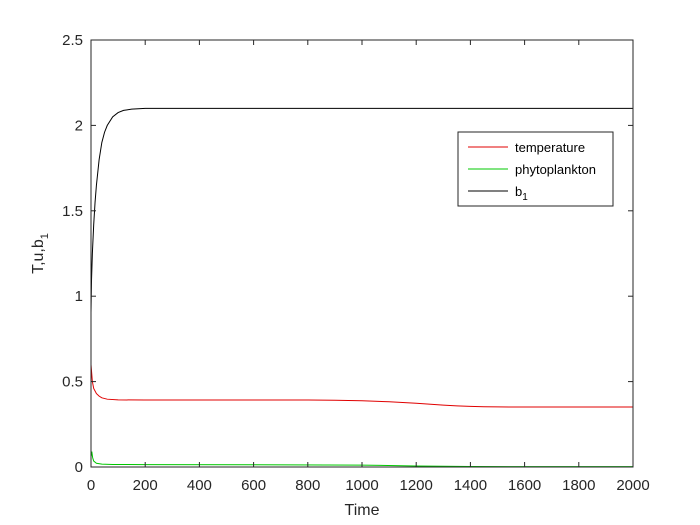 The height and width of the screenshot is (525, 700). What do you see at coordinates (307, 485) in the screenshot?
I see `x-tick-label: 800` at bounding box center [307, 485].